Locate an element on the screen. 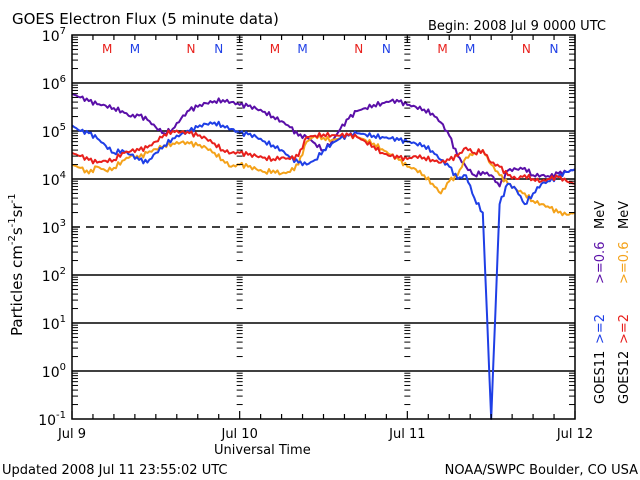  chart-subtitle: Begin: 2008 Jul 9 0000 UTC is located at coordinates (517, 26).